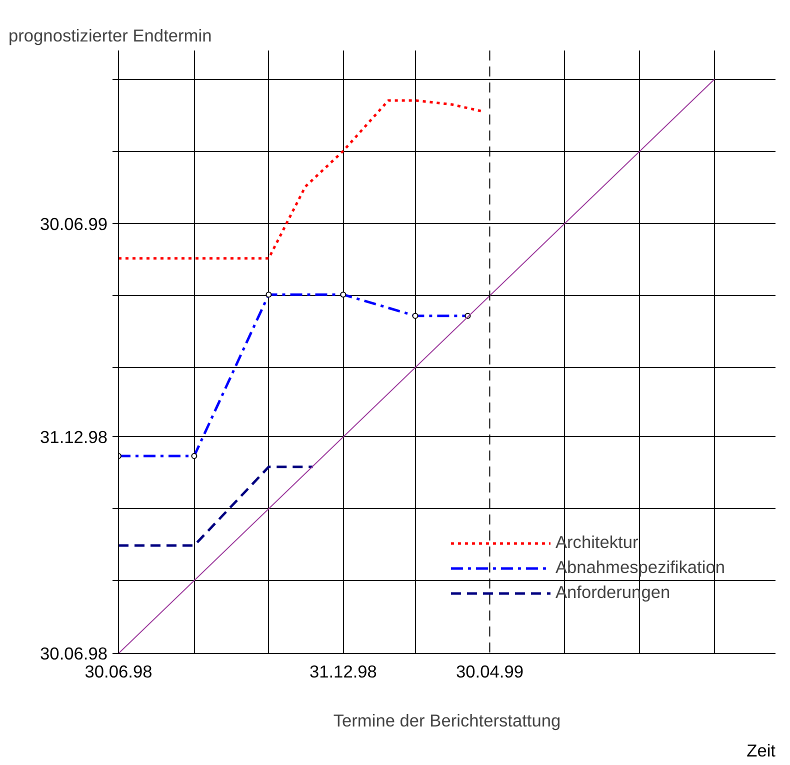  Describe the element at coordinates (118, 672) in the screenshot. I see `x-tick-label: 30.06.98` at that location.